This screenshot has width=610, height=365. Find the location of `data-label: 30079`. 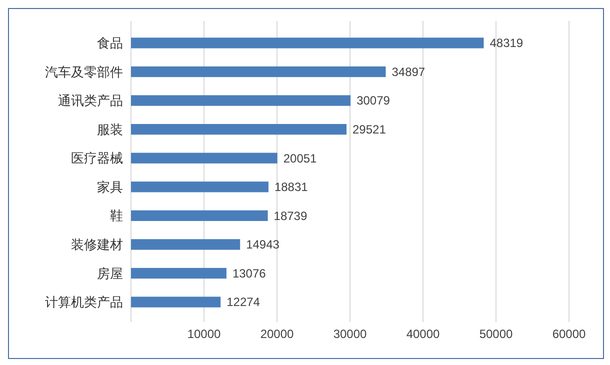

data-label: 30079 is located at coordinates (373, 101).